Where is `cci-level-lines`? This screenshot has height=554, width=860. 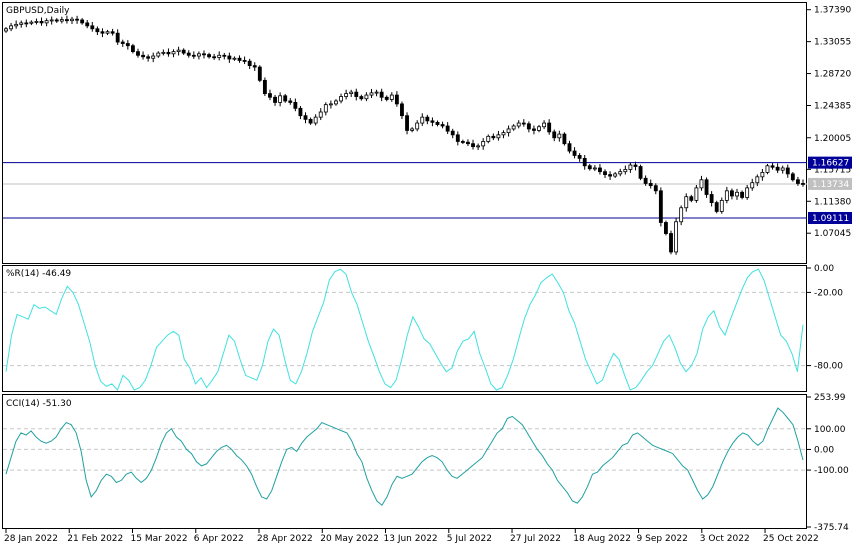
cci-level-lines is located at coordinates (404, 449).